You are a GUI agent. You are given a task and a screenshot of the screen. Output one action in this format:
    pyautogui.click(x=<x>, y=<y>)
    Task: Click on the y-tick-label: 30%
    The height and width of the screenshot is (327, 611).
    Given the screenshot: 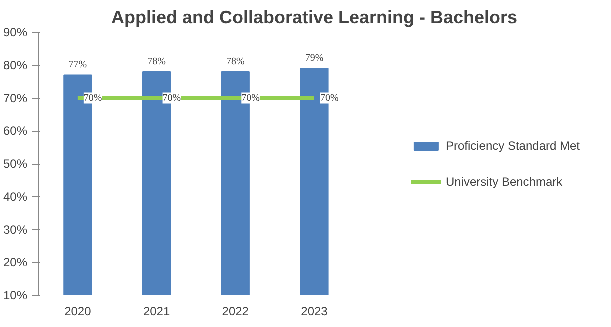 What is the action you would take?
    pyautogui.click(x=15, y=229)
    